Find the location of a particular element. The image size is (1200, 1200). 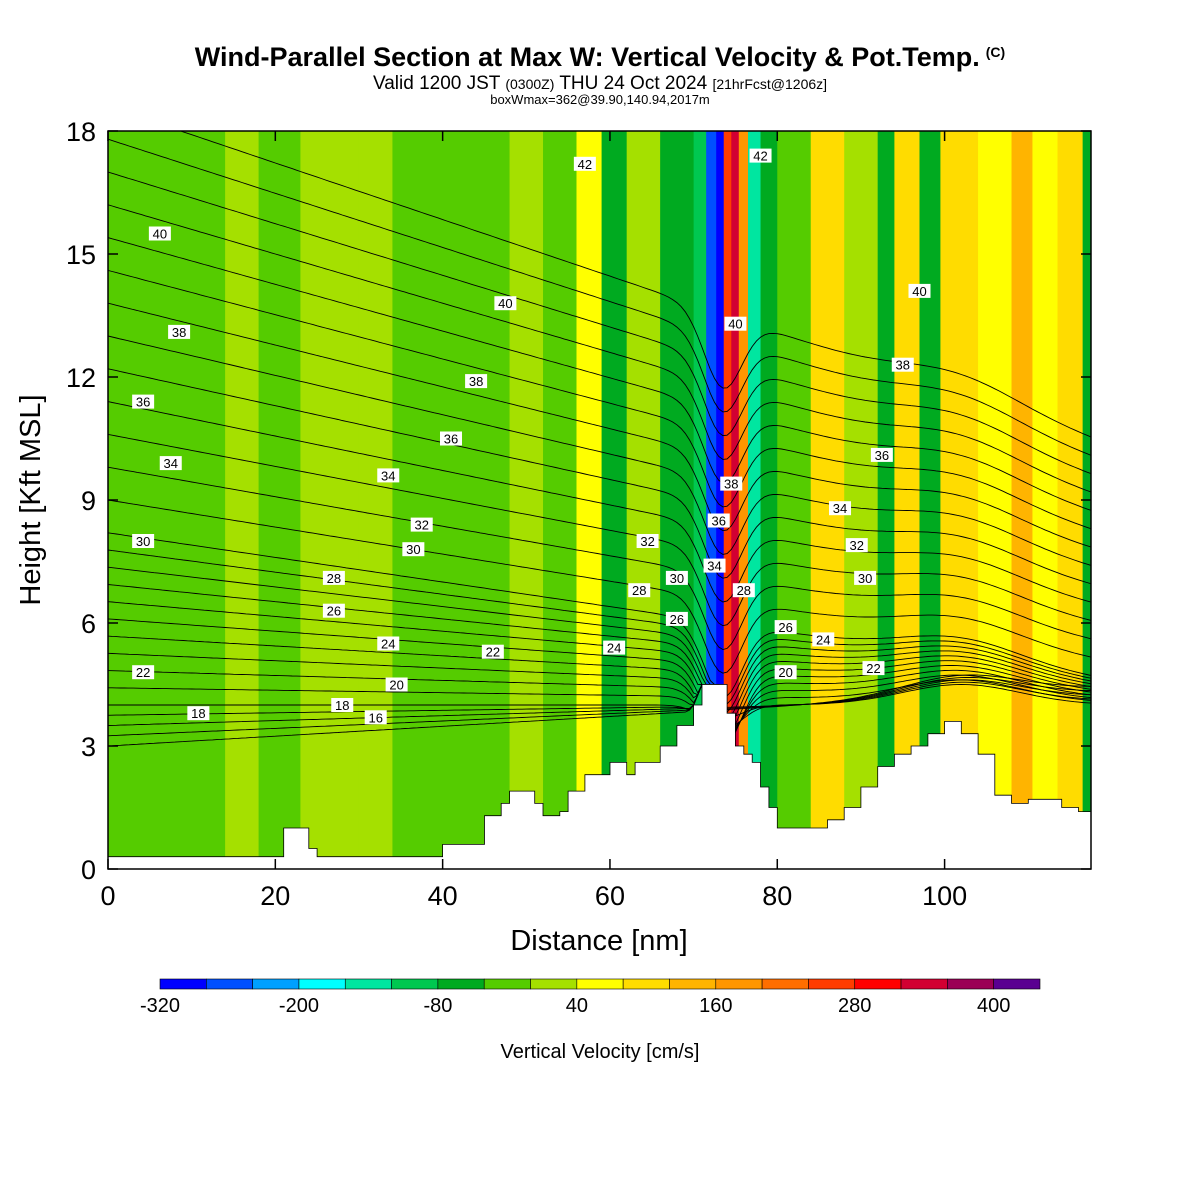

theta-label-text: 34 is located at coordinates (840, 508).